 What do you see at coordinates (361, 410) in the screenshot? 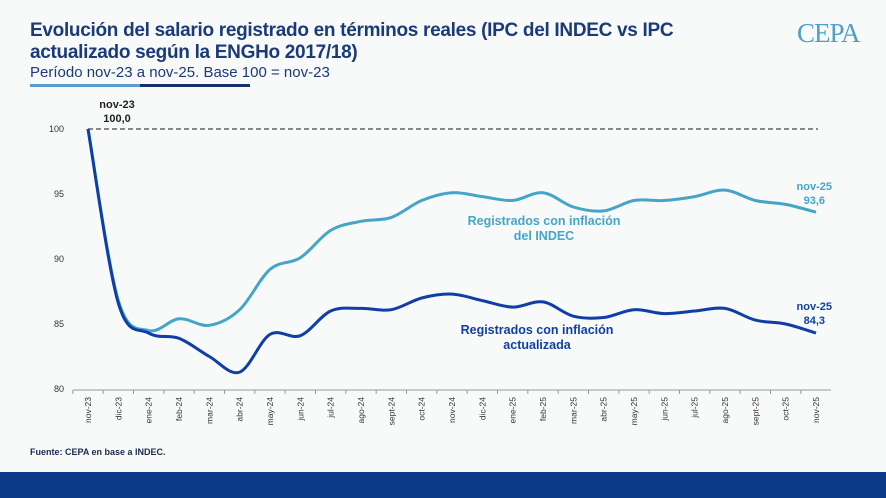
I see `x-tick-label: ago-24` at bounding box center [361, 410].